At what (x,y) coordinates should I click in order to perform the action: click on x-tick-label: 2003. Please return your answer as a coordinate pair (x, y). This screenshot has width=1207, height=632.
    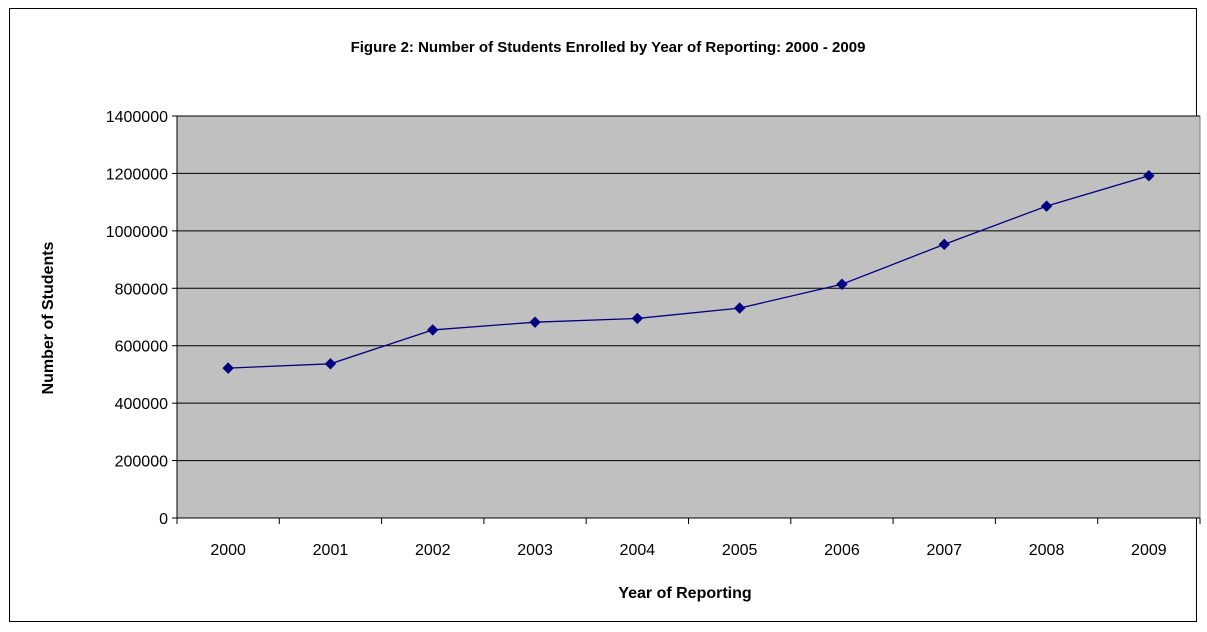
    Looking at the image, I should click on (535, 550).